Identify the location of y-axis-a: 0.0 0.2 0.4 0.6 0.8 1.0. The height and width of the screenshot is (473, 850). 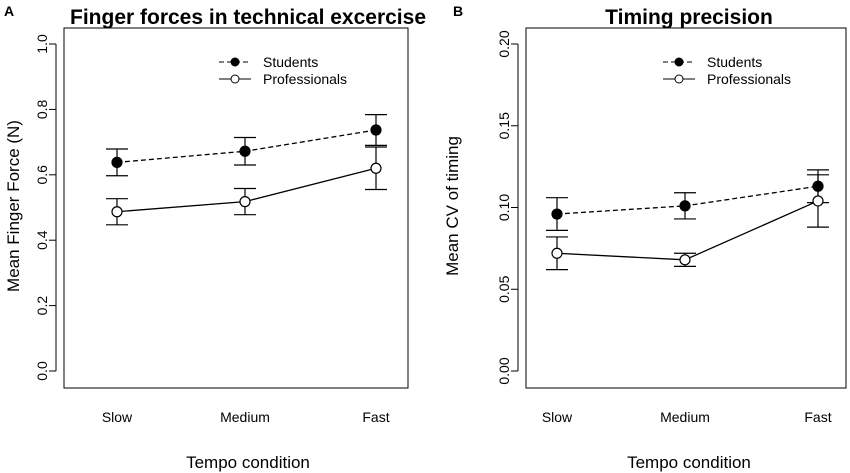
(45, 207).